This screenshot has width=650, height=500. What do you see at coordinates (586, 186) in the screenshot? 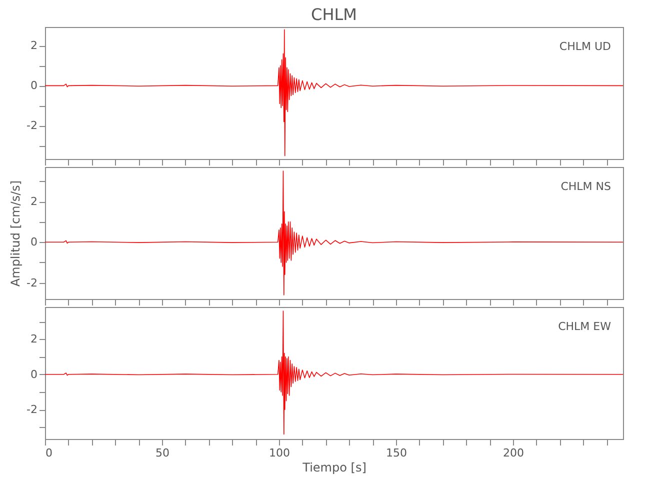
I see `annotation: CHLM NS` at bounding box center [586, 186].